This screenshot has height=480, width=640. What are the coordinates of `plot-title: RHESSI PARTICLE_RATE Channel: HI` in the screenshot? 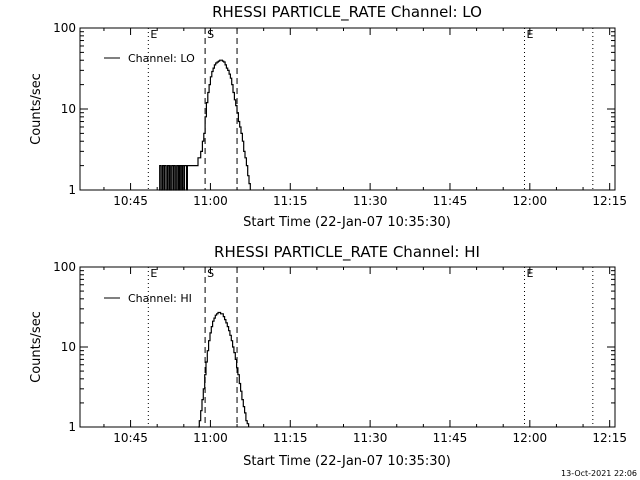 It's located at (347, 252).